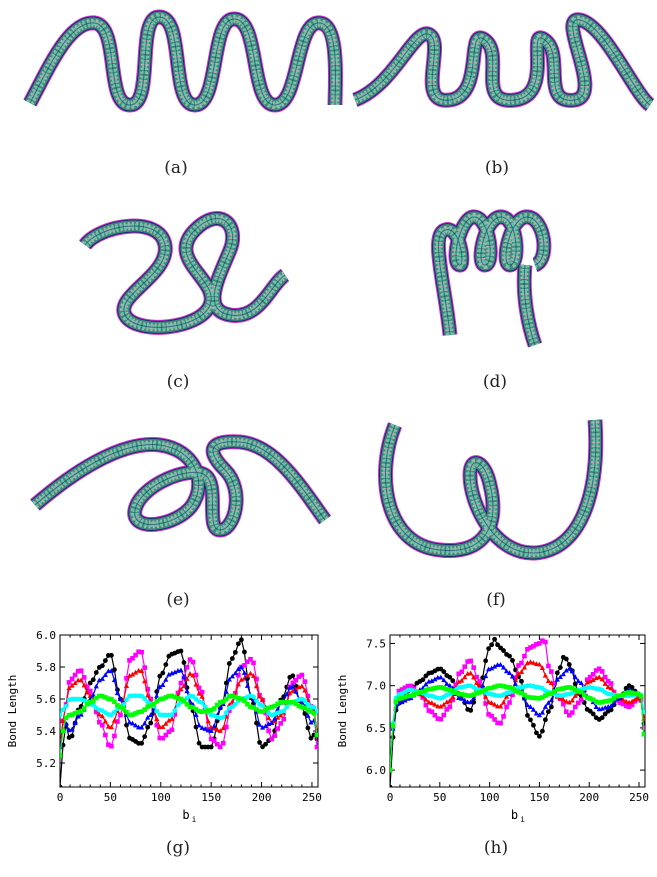 The image size is (657, 877). Describe the element at coordinates (46, 731) in the screenshot. I see `y-tick-label: 5.4` at that location.